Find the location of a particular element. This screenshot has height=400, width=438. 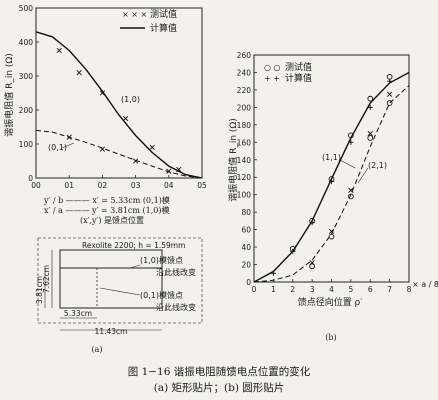

patch-board-outline is located at coordinates (120, 280).